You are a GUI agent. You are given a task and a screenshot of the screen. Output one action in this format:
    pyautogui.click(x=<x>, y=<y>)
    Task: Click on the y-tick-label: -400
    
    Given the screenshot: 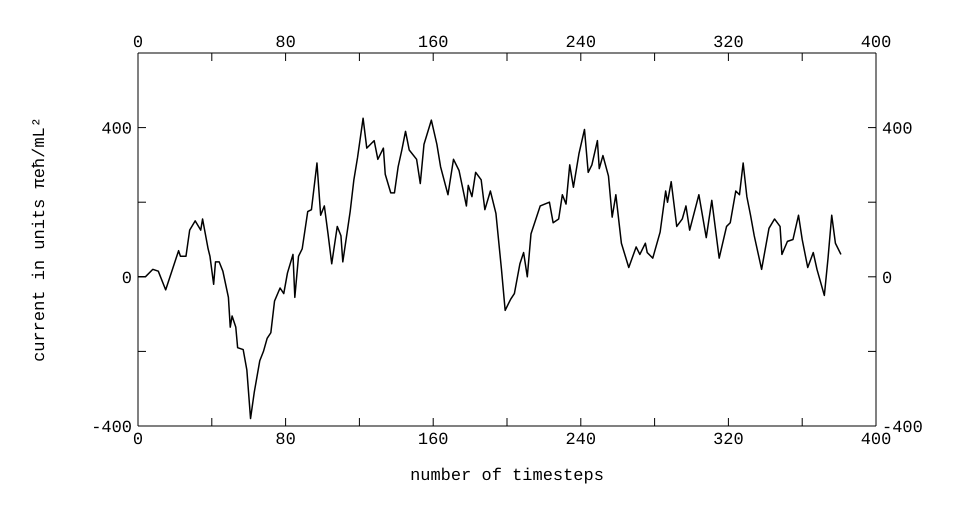 What is the action you would take?
    pyautogui.click(x=111, y=428)
    